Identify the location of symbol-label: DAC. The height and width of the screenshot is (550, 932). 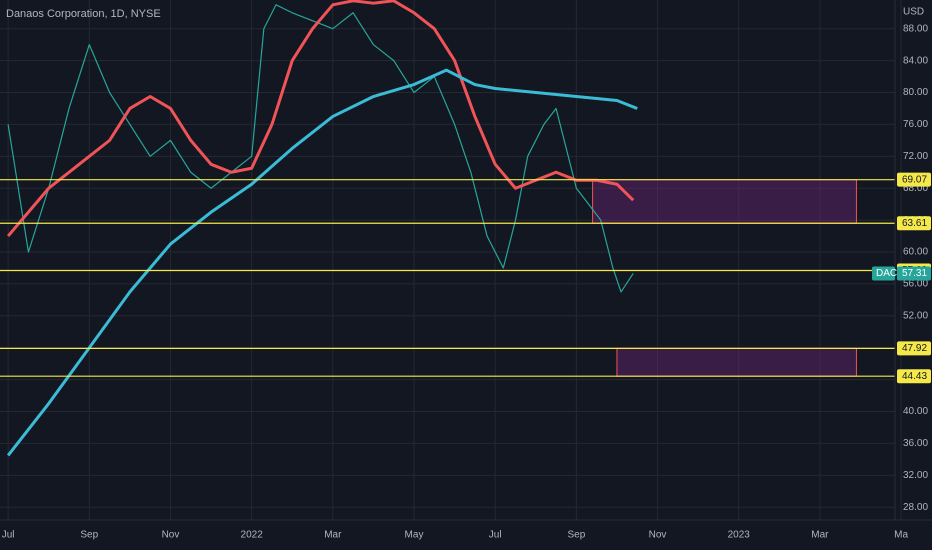
(886, 273).